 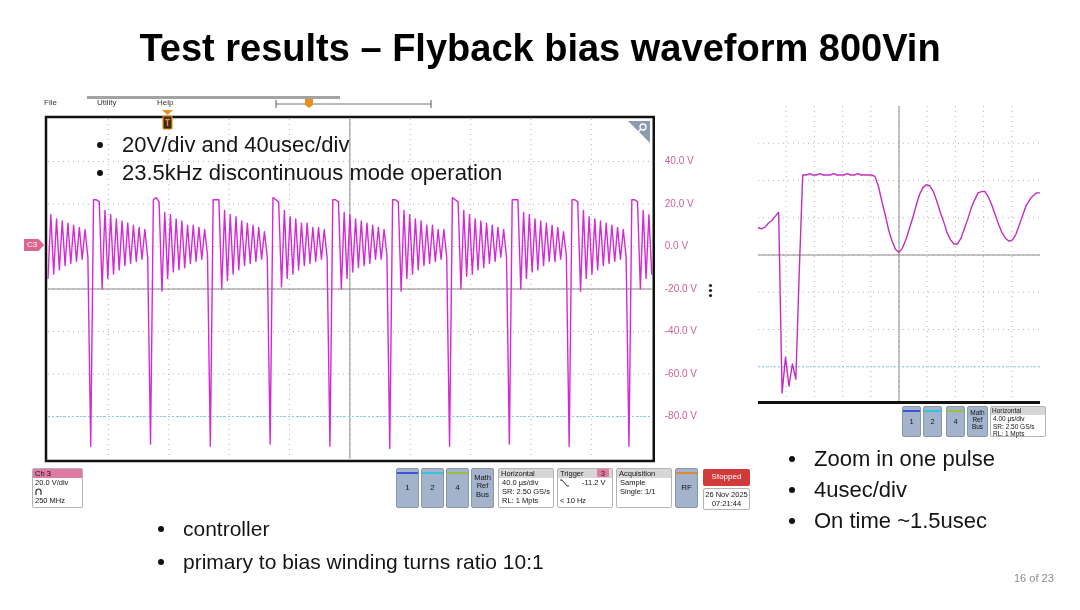 I want to click on text: 4, so click(x=457, y=488).